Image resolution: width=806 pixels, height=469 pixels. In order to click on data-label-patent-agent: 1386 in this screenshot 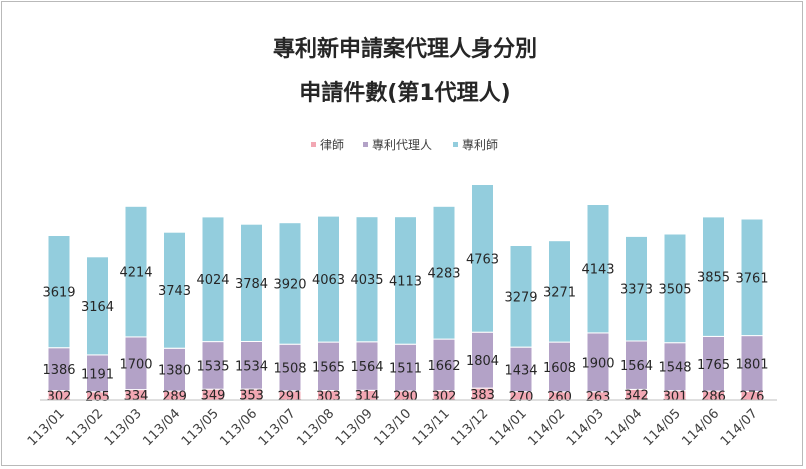, I will do `click(58, 370)`.